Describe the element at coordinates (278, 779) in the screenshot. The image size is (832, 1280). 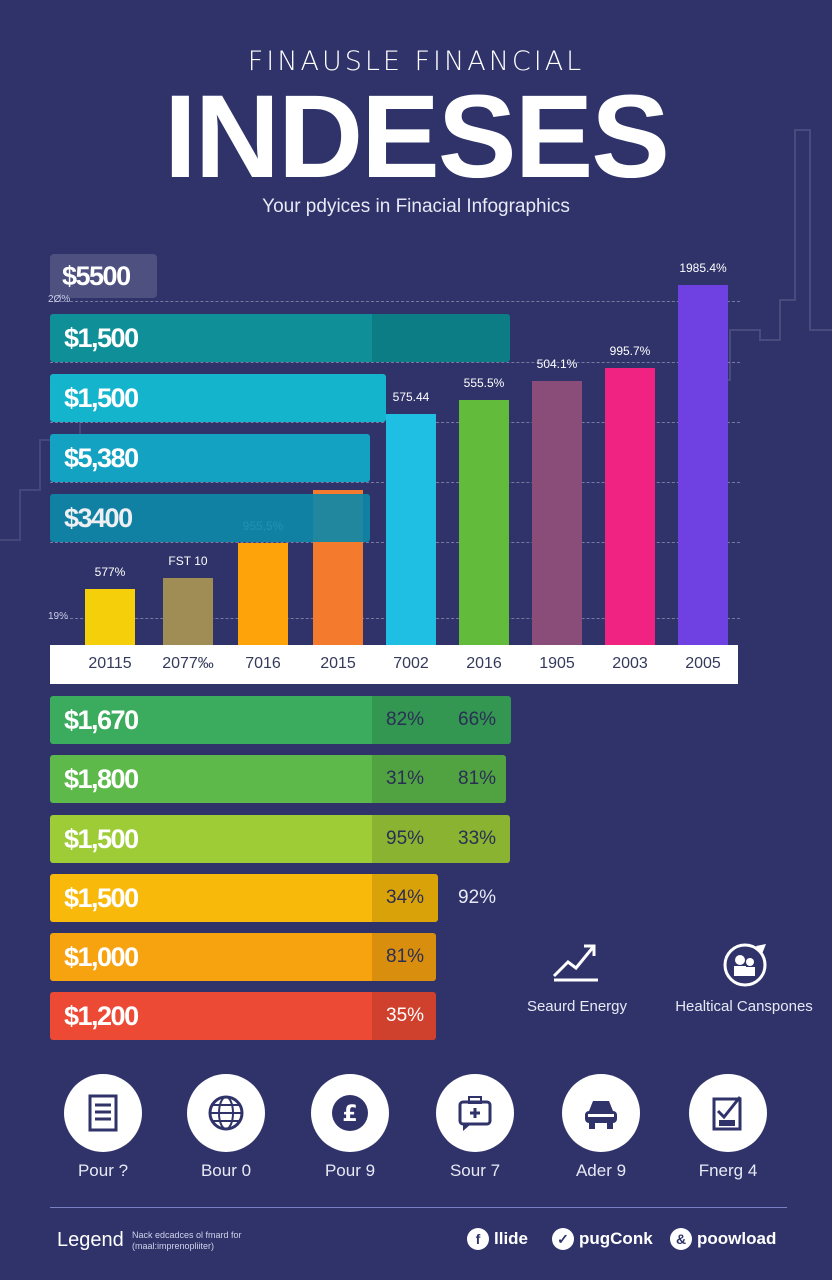
I see `bottom-bar: $1,800 31% 81%` at that location.